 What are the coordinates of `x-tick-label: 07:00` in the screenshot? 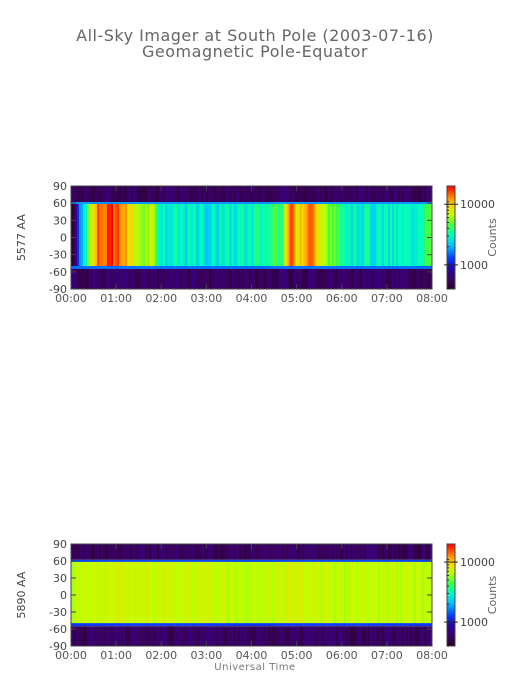 It's located at (387, 298).